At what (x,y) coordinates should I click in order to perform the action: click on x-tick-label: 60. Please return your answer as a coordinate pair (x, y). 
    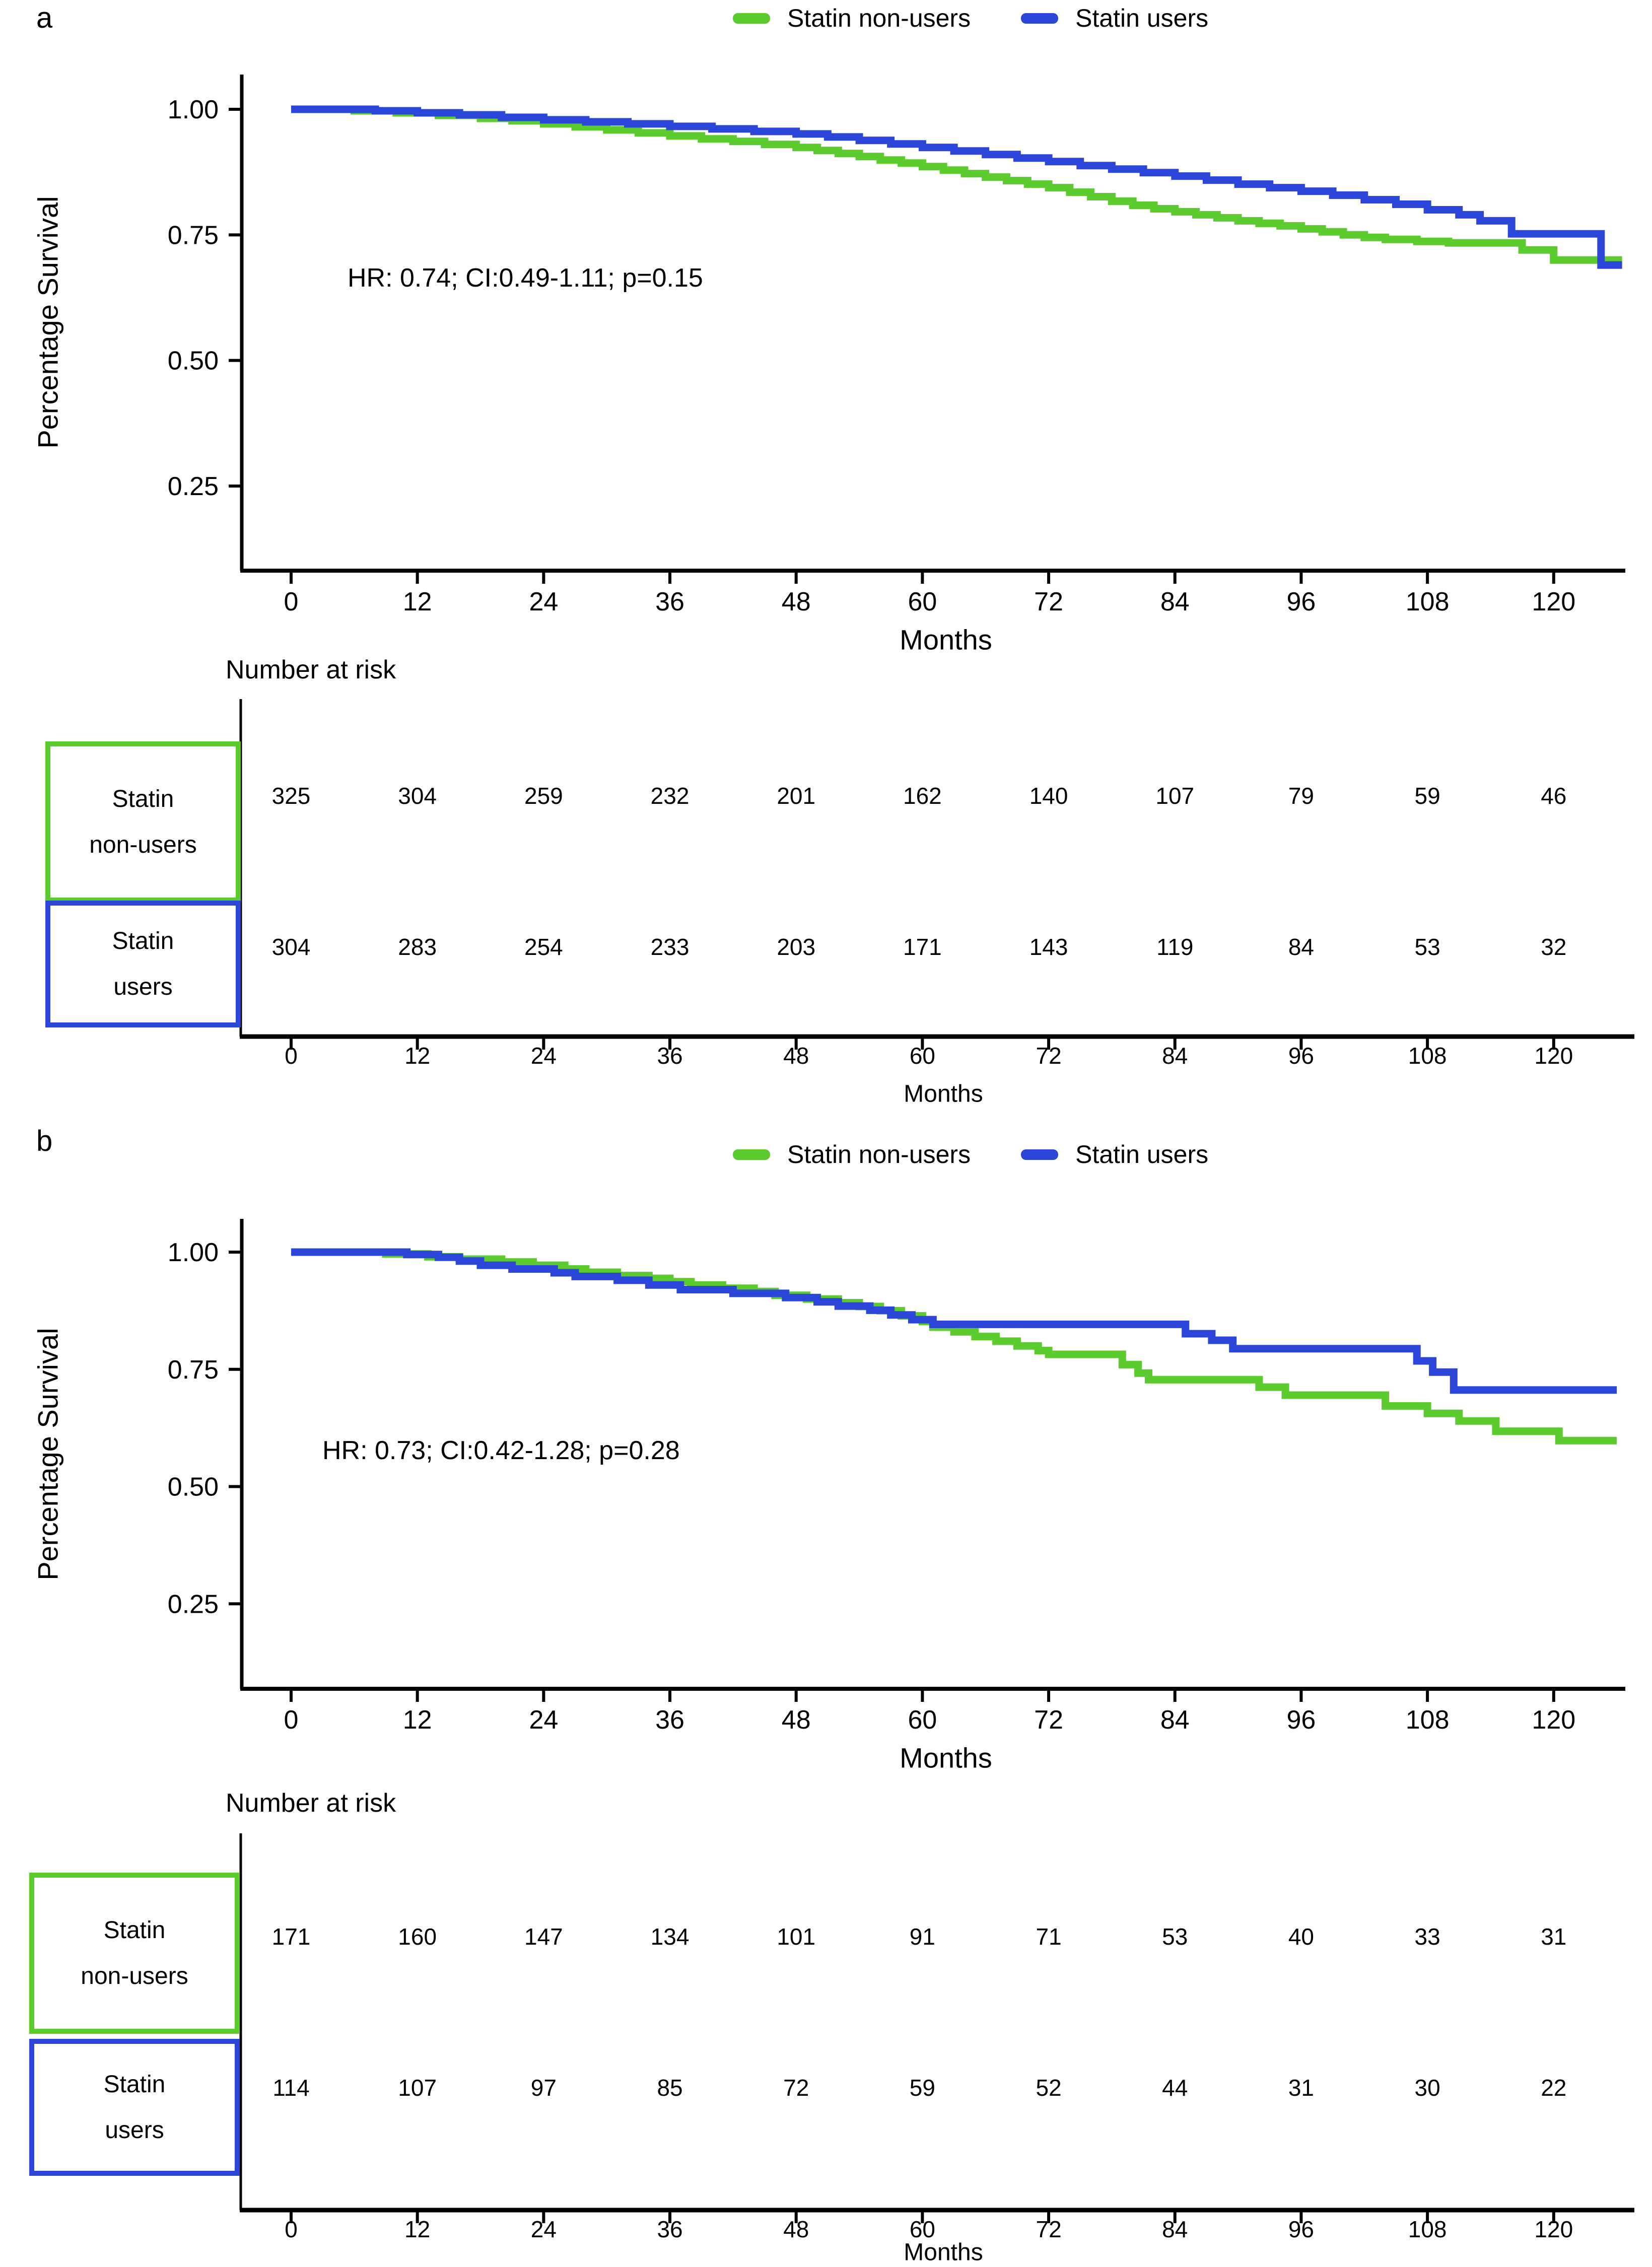
    Looking at the image, I should click on (922, 602).